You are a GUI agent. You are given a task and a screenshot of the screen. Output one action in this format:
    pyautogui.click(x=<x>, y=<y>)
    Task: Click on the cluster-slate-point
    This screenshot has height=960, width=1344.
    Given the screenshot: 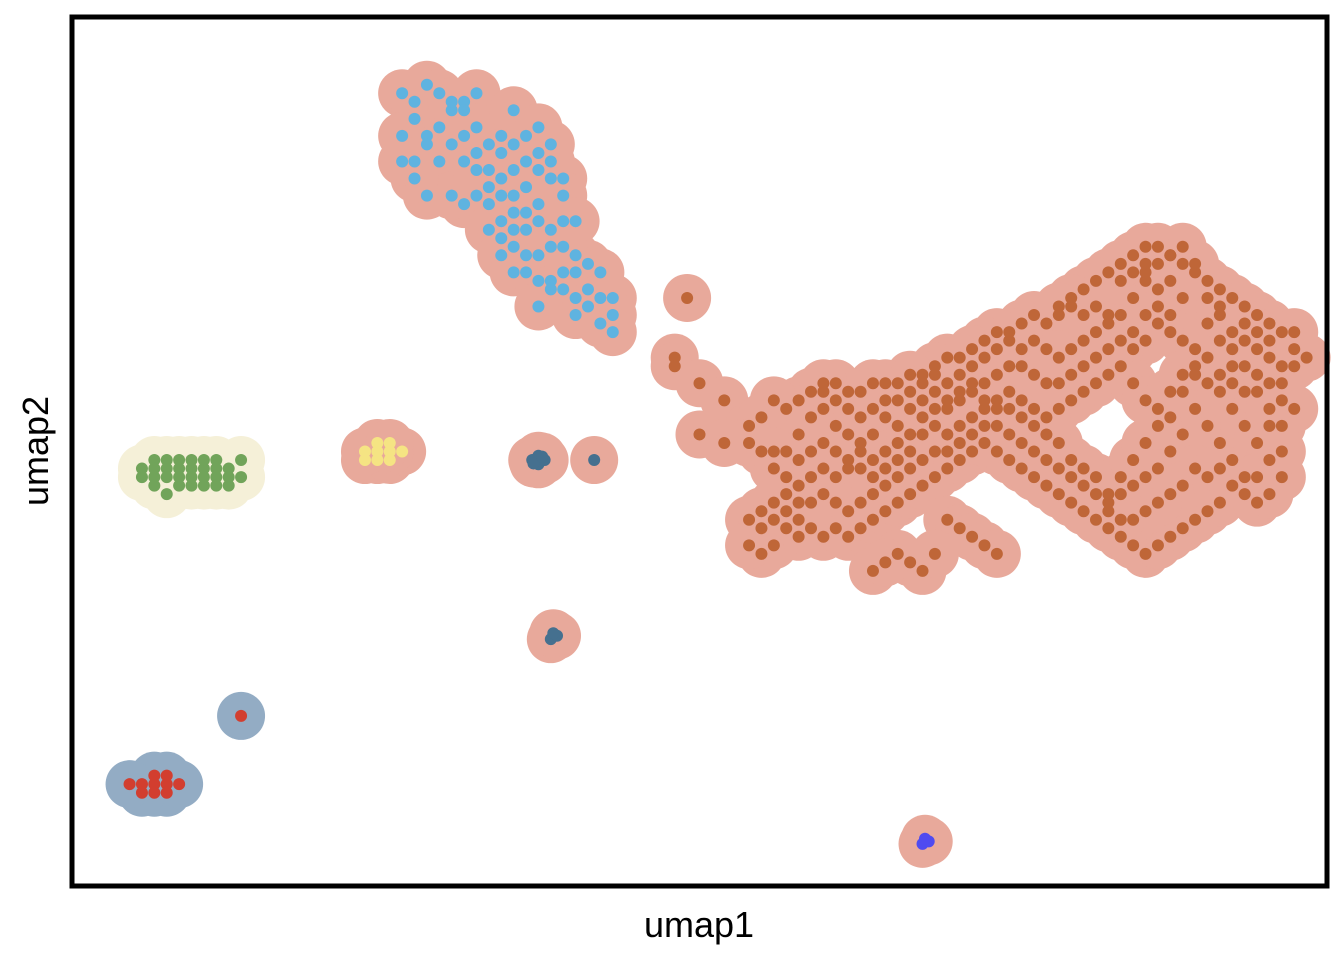 What is the action you would take?
    pyautogui.click(x=594, y=460)
    